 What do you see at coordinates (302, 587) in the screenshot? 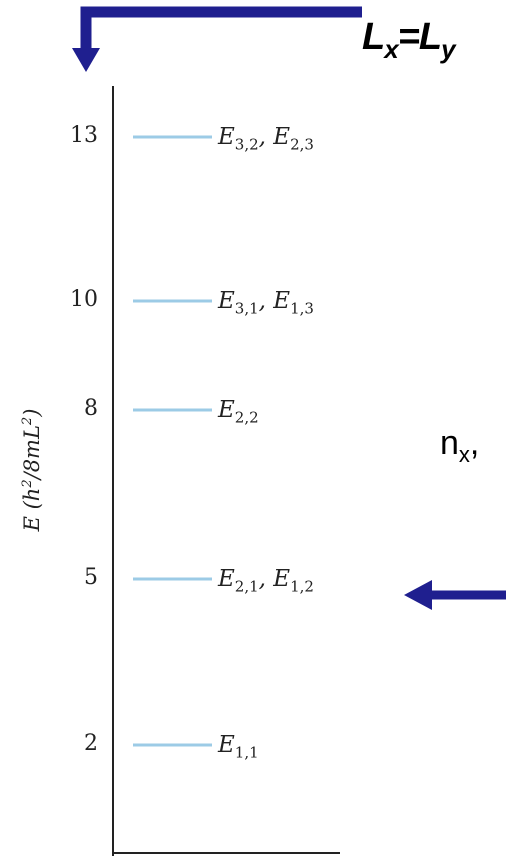
I see `level-5-sub-b: 1,2` at bounding box center [302, 587].